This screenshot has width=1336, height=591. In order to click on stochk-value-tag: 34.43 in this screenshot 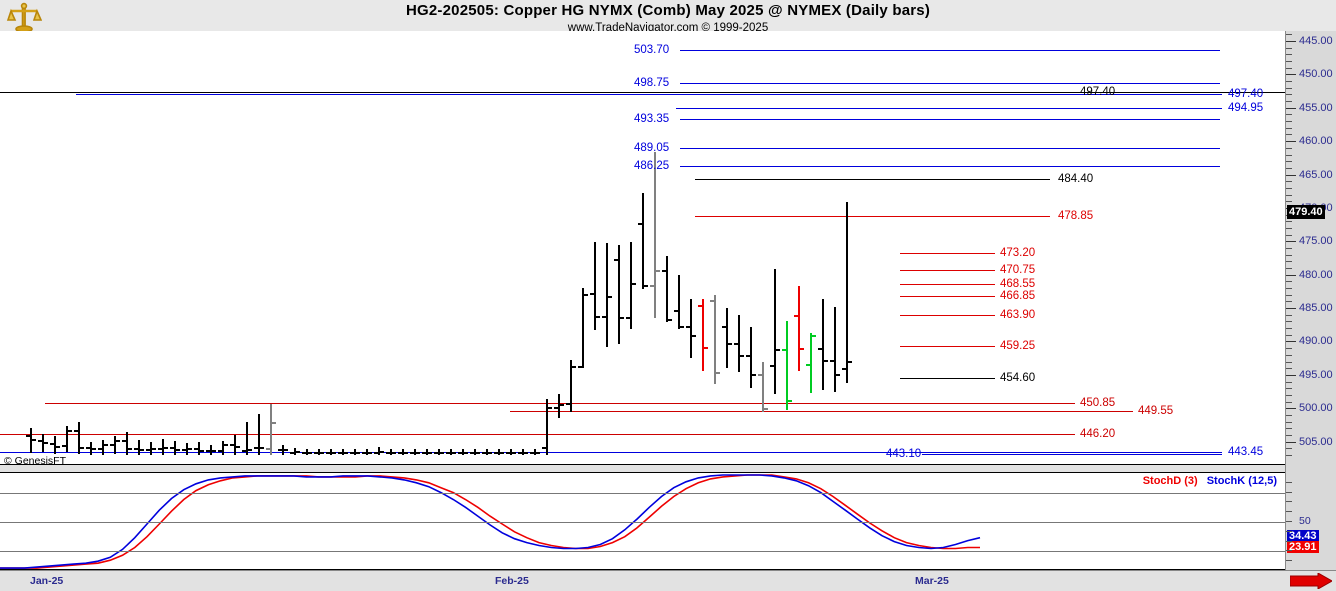, I will do `click(1303, 536)`.